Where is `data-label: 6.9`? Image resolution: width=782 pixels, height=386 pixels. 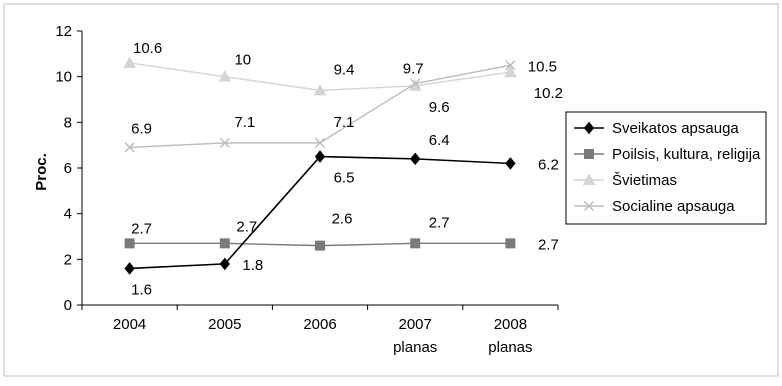 data-label: 6.9 is located at coordinates (141, 128).